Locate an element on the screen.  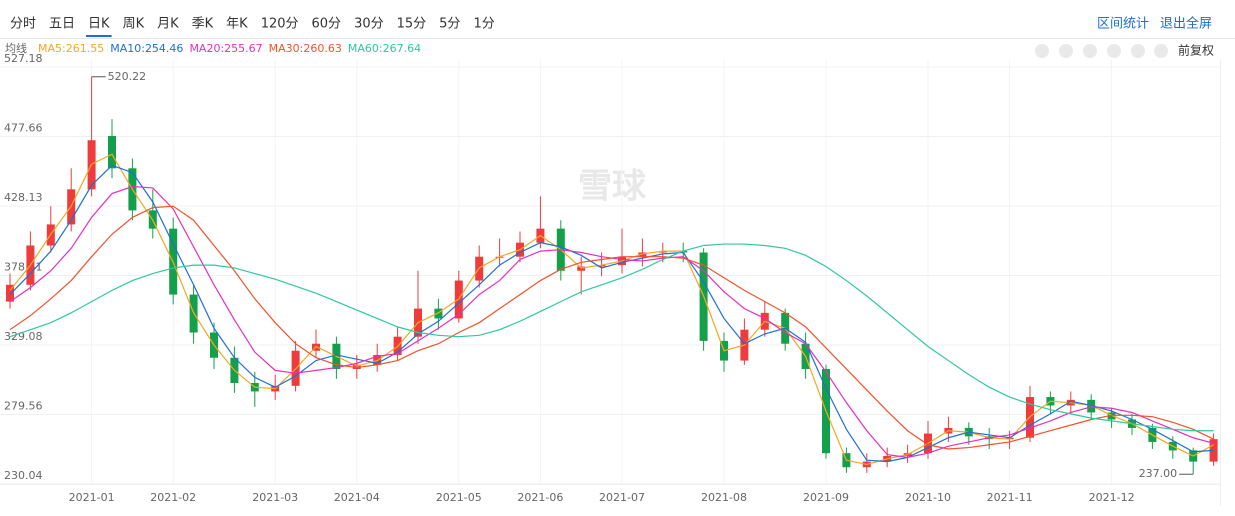
high-annotation: 520.22 is located at coordinates (127, 76).